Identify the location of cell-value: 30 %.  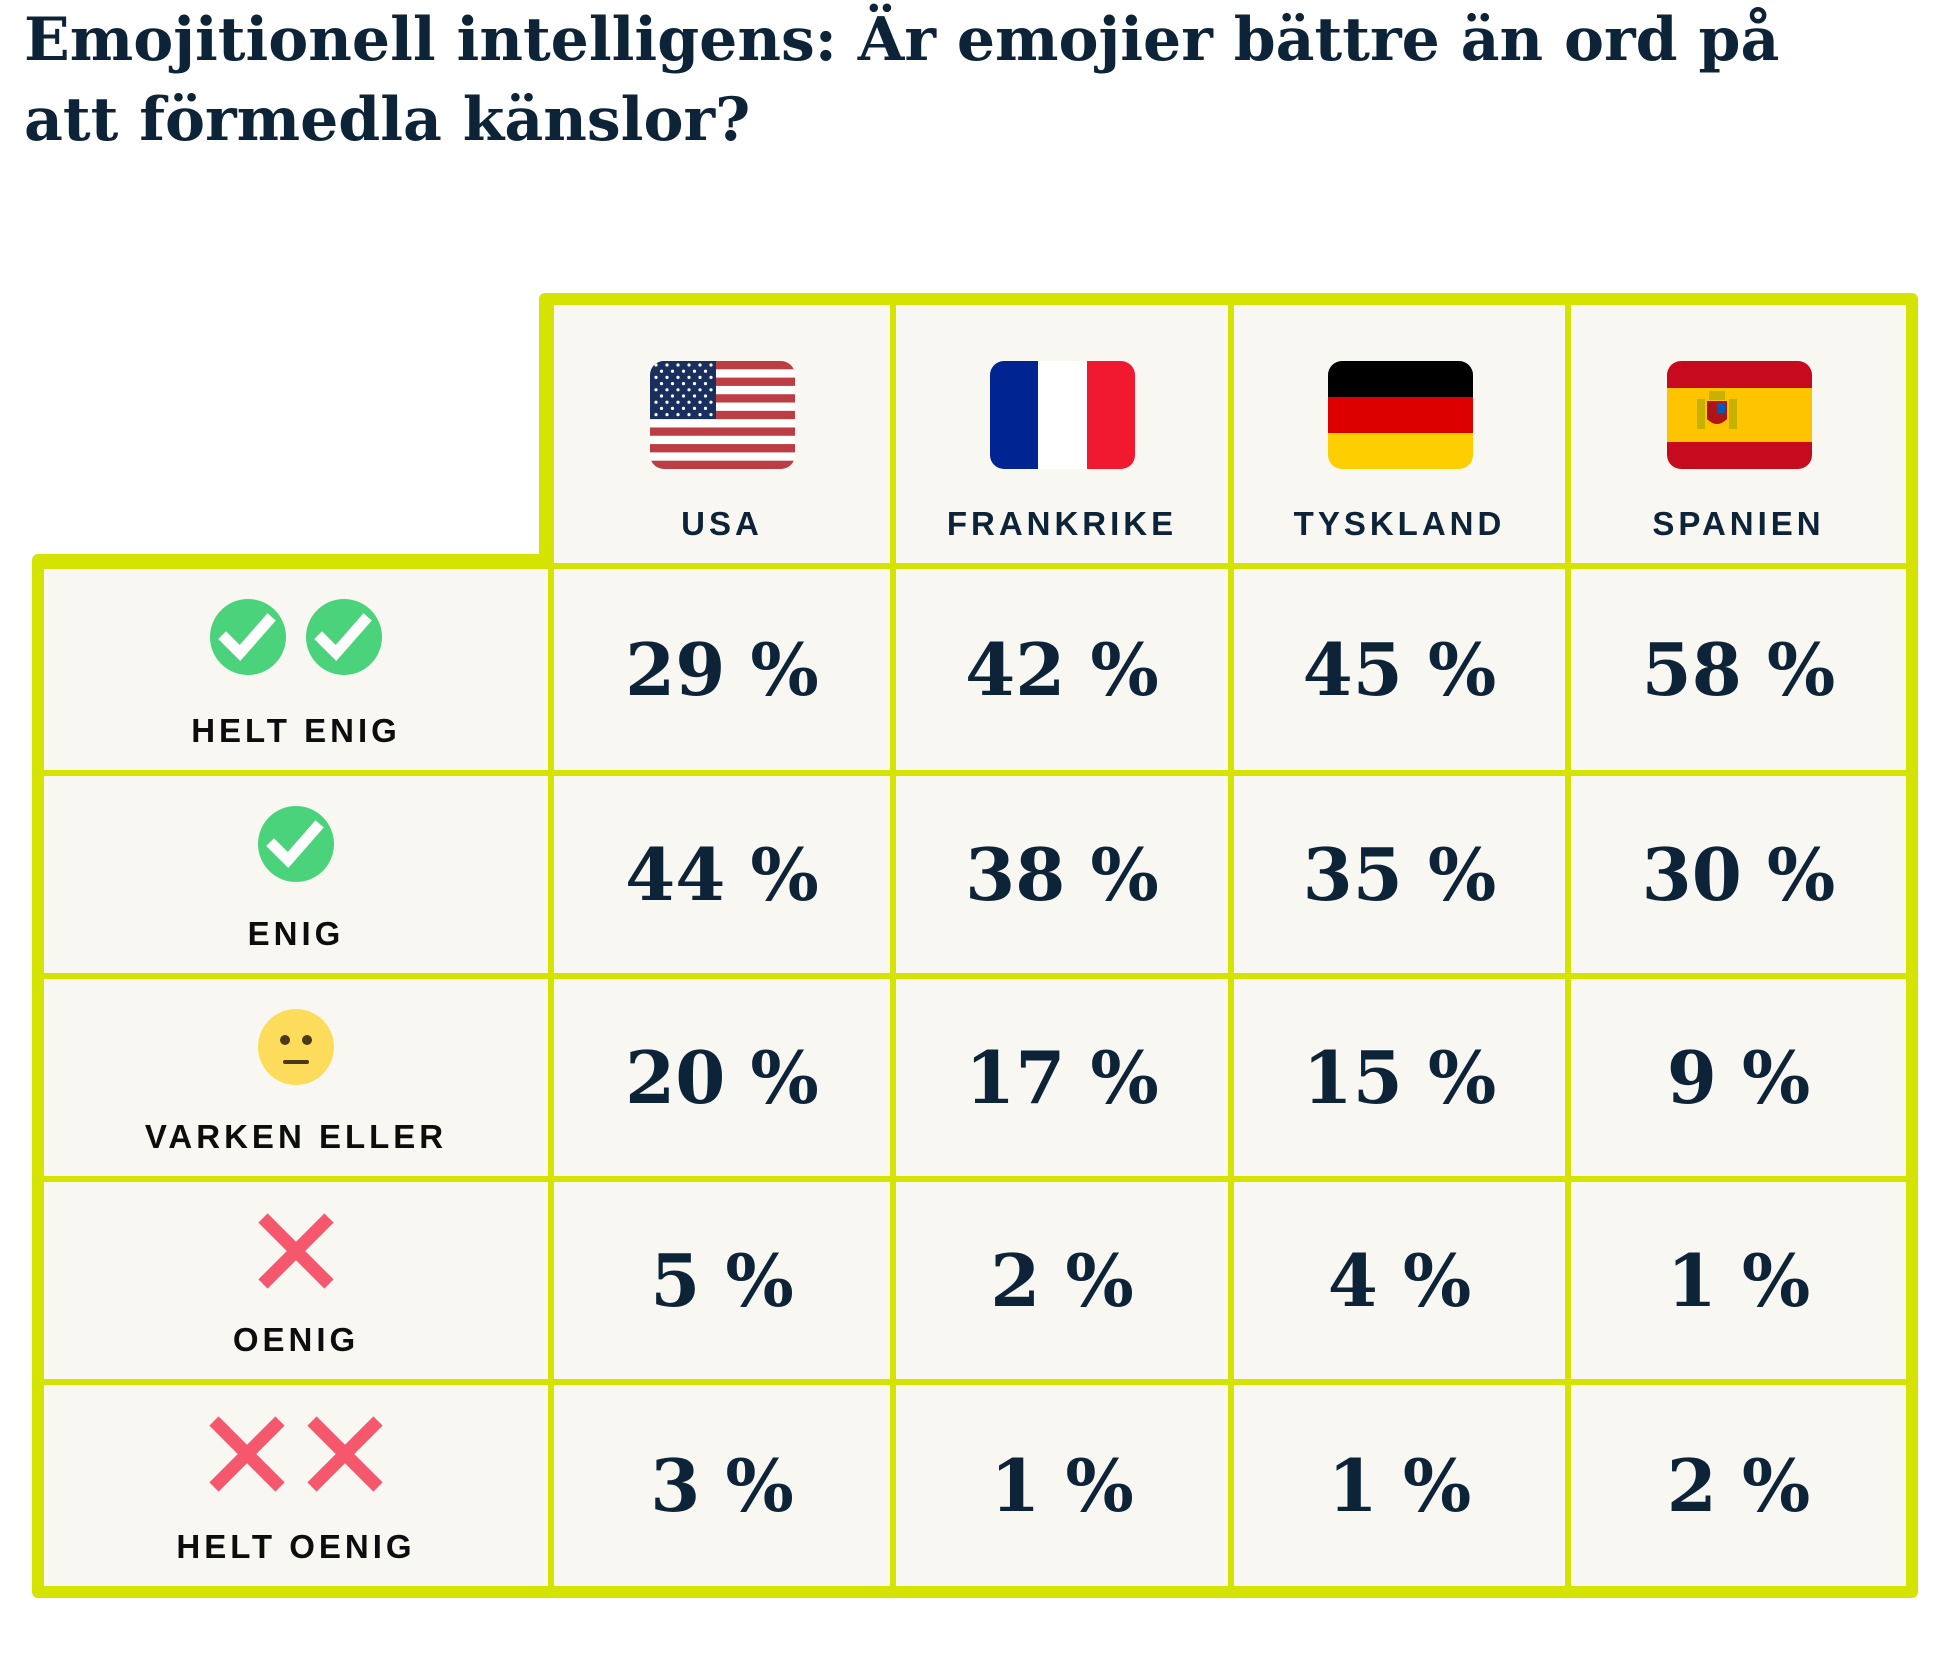
(1738, 874).